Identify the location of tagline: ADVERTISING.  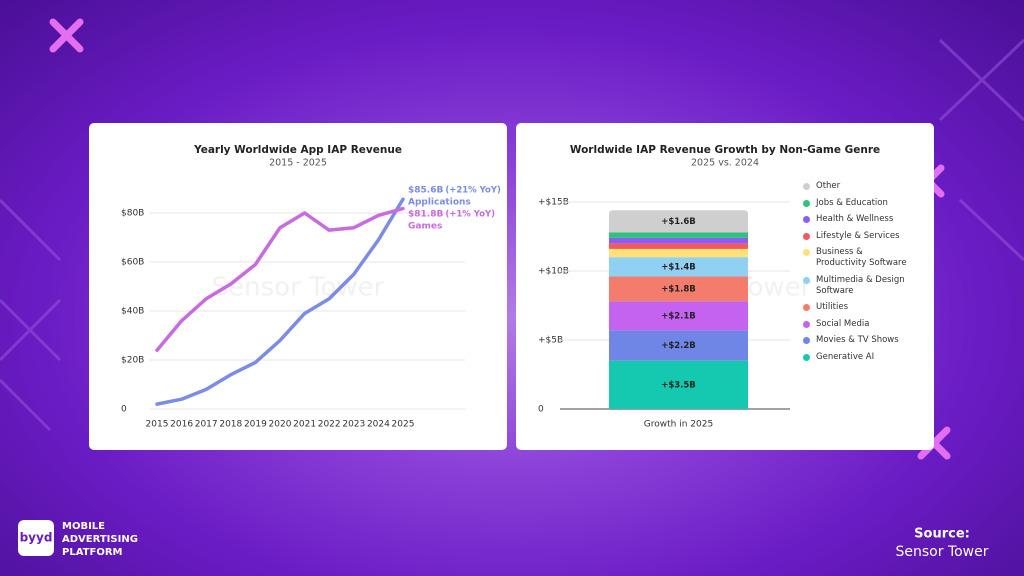
(100, 539).